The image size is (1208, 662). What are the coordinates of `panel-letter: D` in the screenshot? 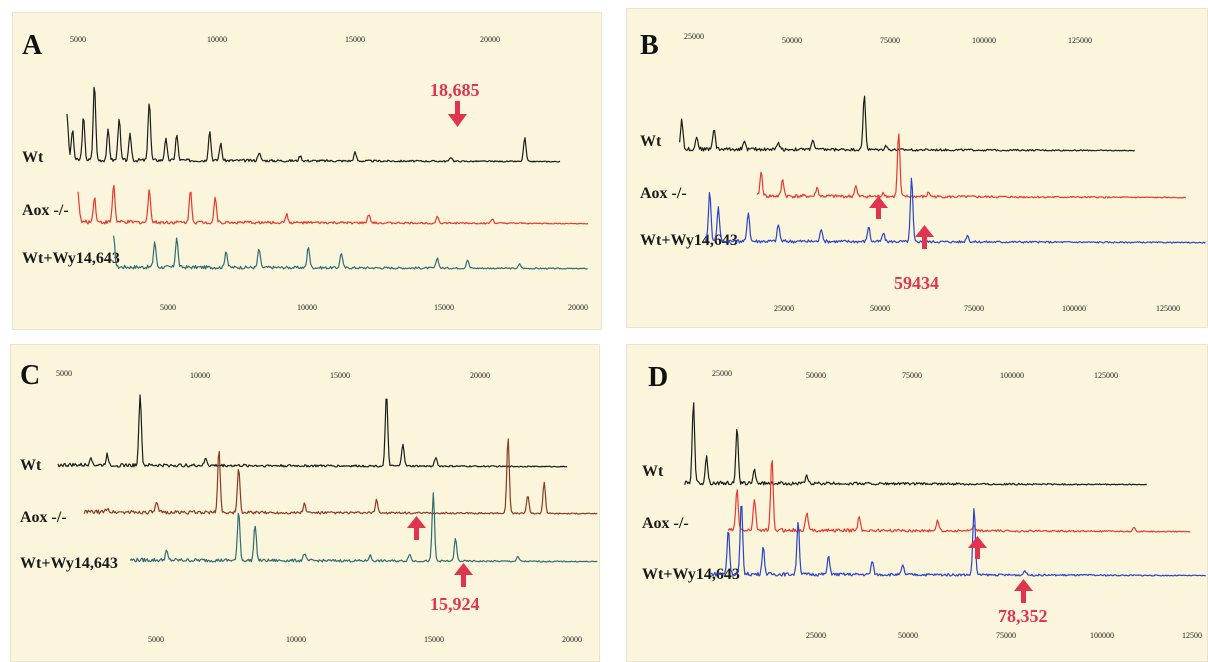 It's located at (658, 377).